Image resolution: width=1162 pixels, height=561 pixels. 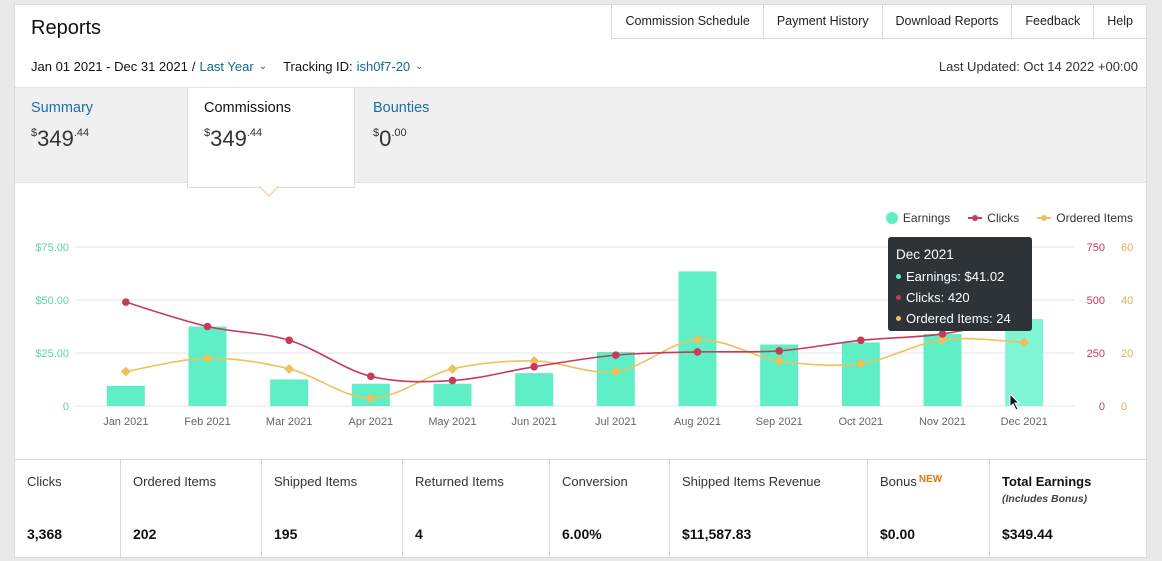 I want to click on legend-earnings: Earnings, so click(x=917, y=218).